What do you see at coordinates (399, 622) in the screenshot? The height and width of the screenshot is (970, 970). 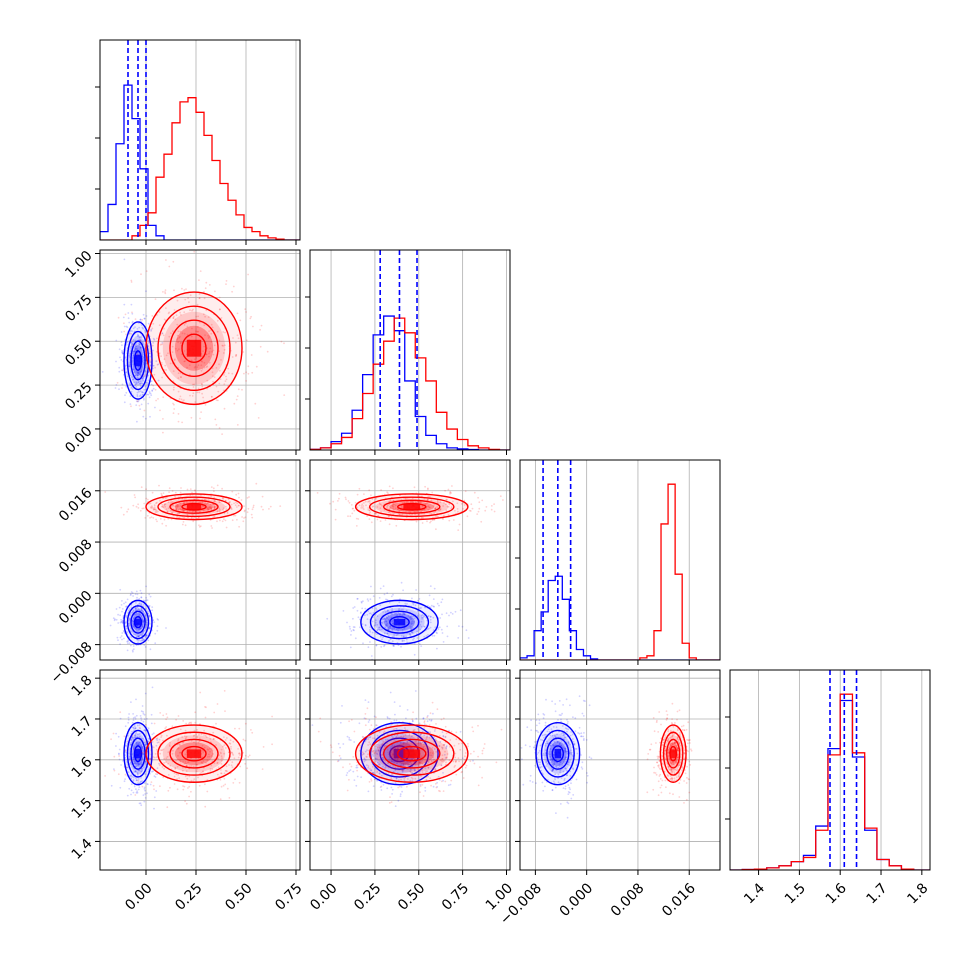 I see `density-peak` at bounding box center [399, 622].